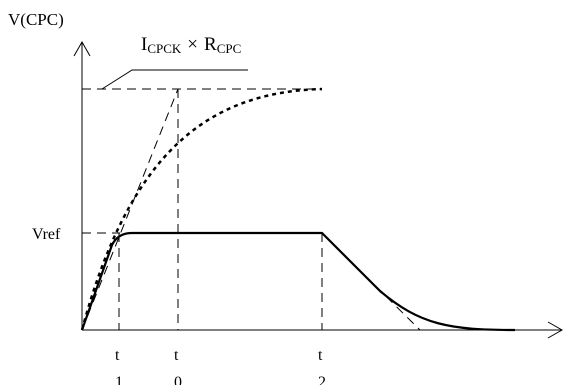 The image size is (568, 390). I want to click on t2-tick-label: t, so click(320, 355).